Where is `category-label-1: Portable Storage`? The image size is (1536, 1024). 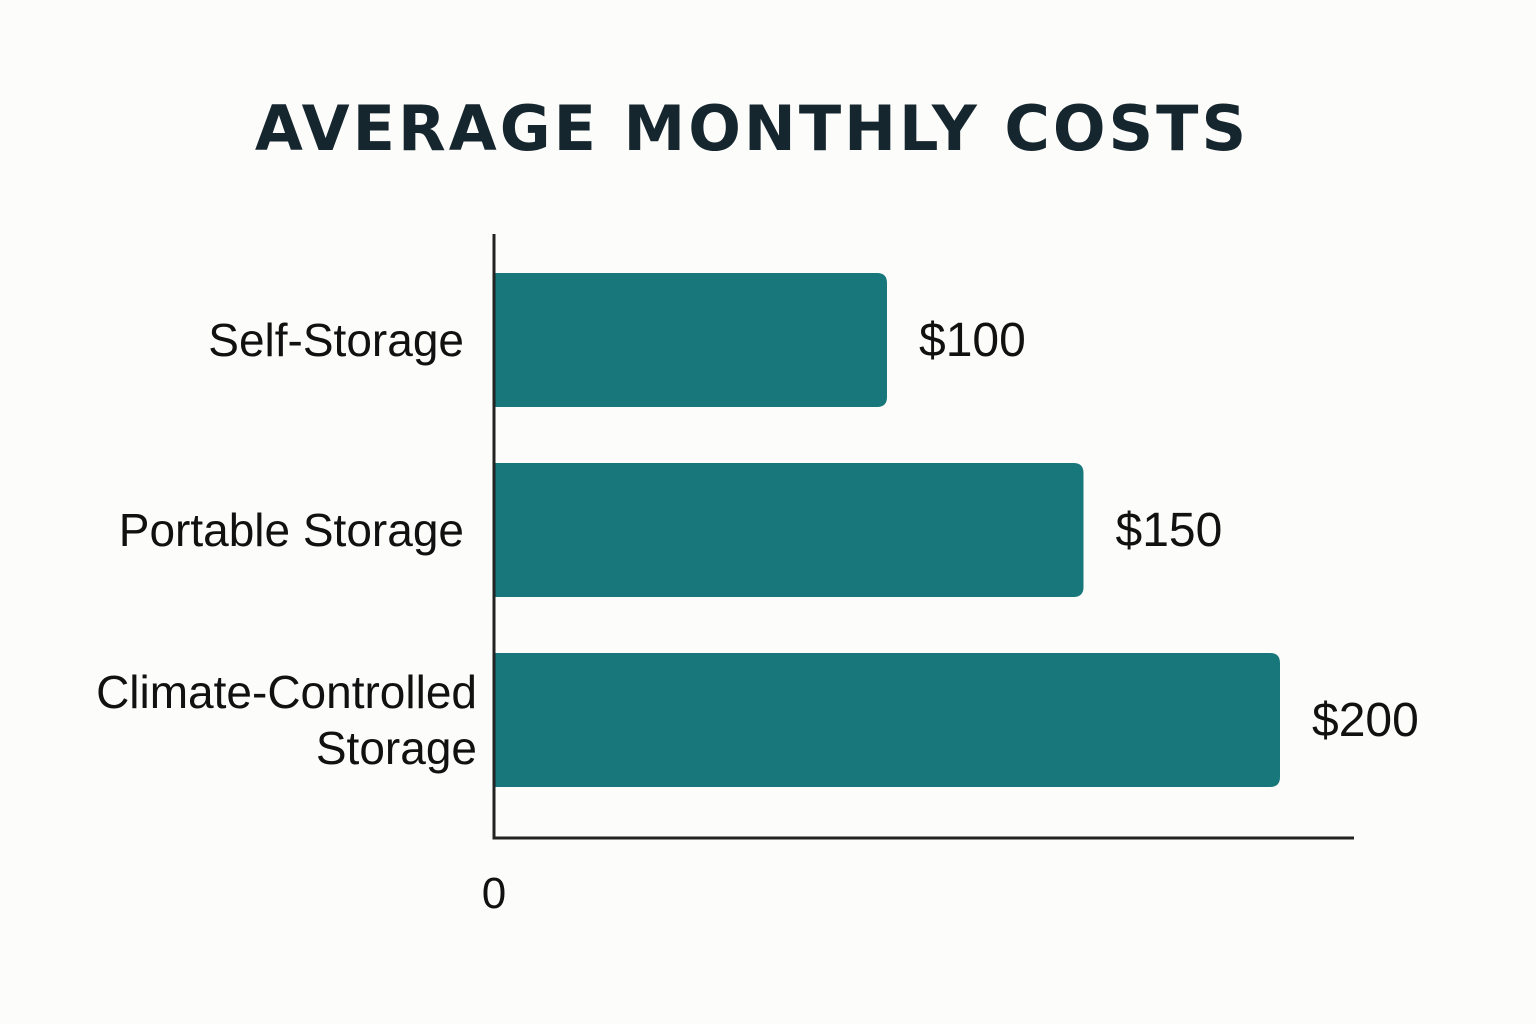
category-label-1: Portable Storage is located at coordinates (291, 530).